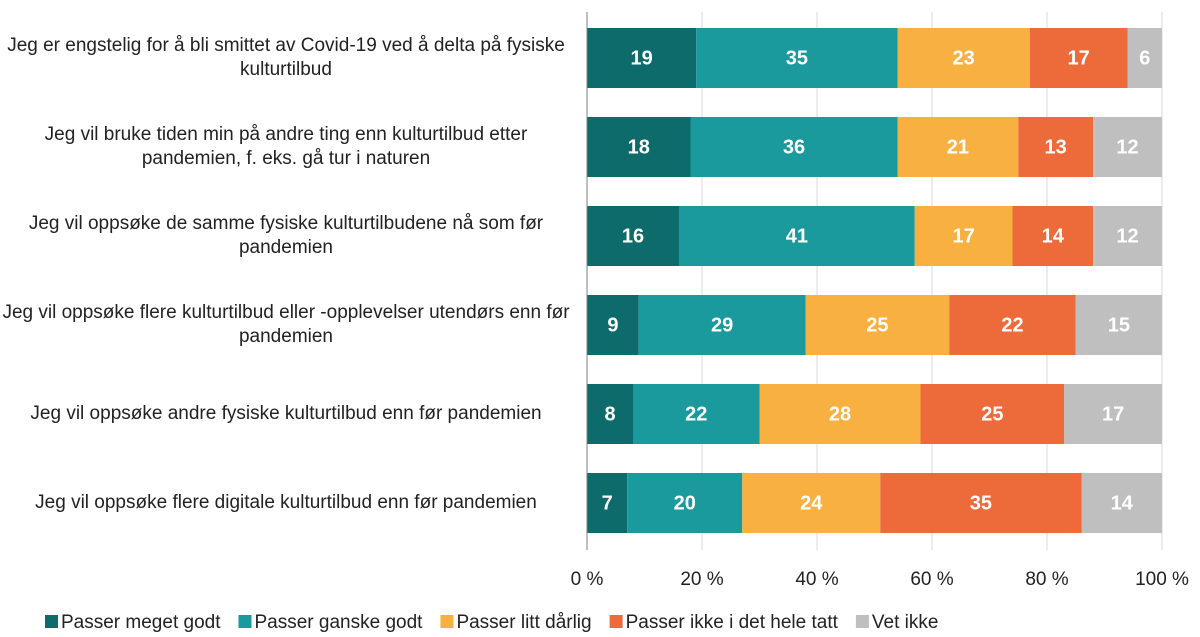 The width and height of the screenshot is (1200, 637). Describe the element at coordinates (338, 622) in the screenshot. I see `legend-label: Passer ganske godt` at that location.